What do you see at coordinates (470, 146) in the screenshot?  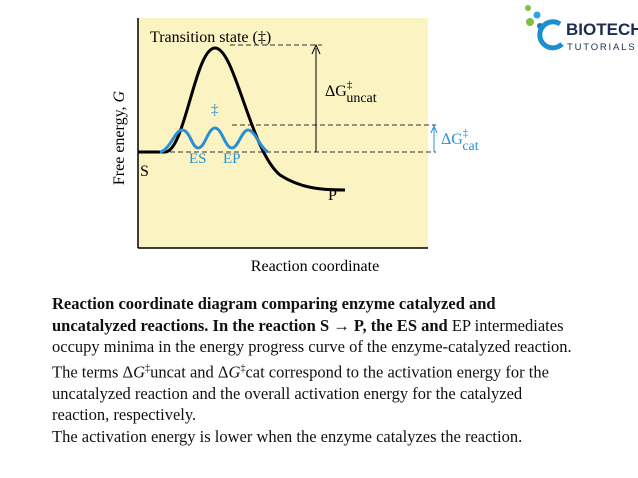 I see `sub: cat` at bounding box center [470, 146].